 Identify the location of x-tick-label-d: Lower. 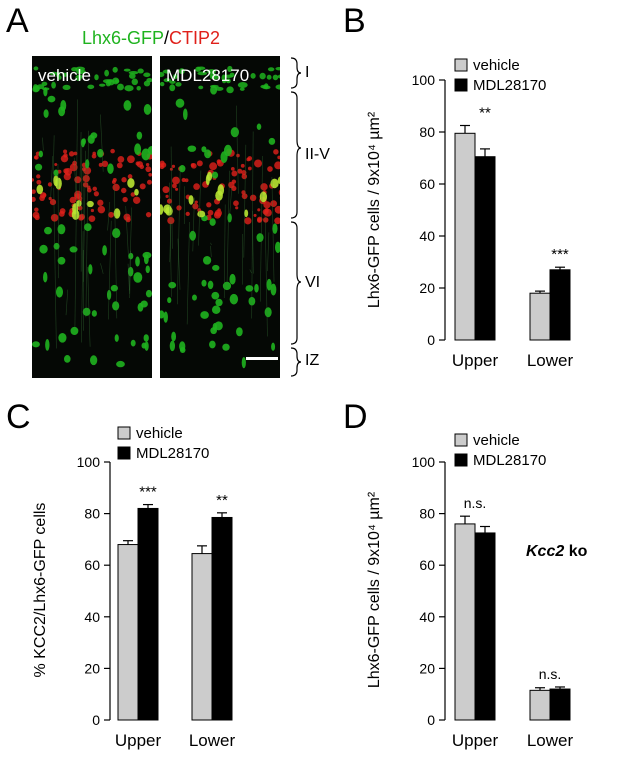
(550, 740).